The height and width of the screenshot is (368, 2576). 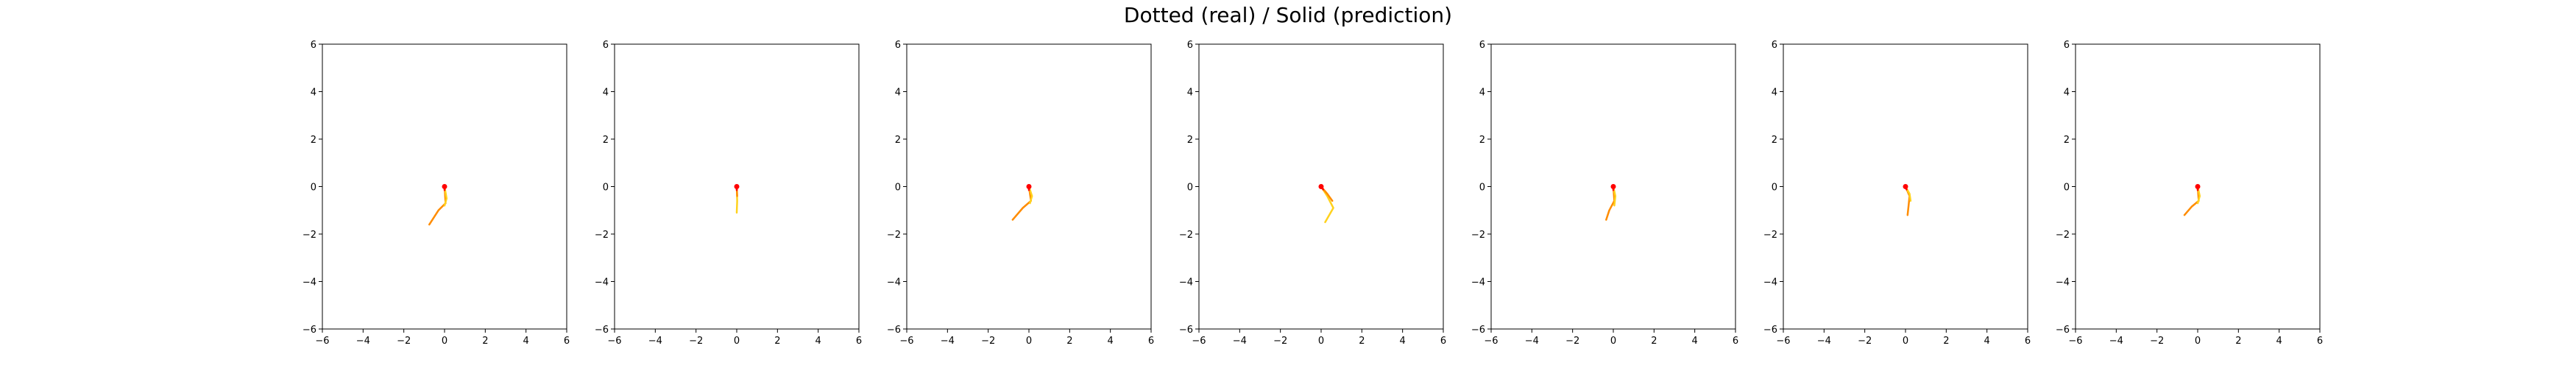 I want to click on subplot-3: −6 −4 −2 0 2 4 6 −6 −4 −2 0 2 4 6, so click(x=1020, y=193).